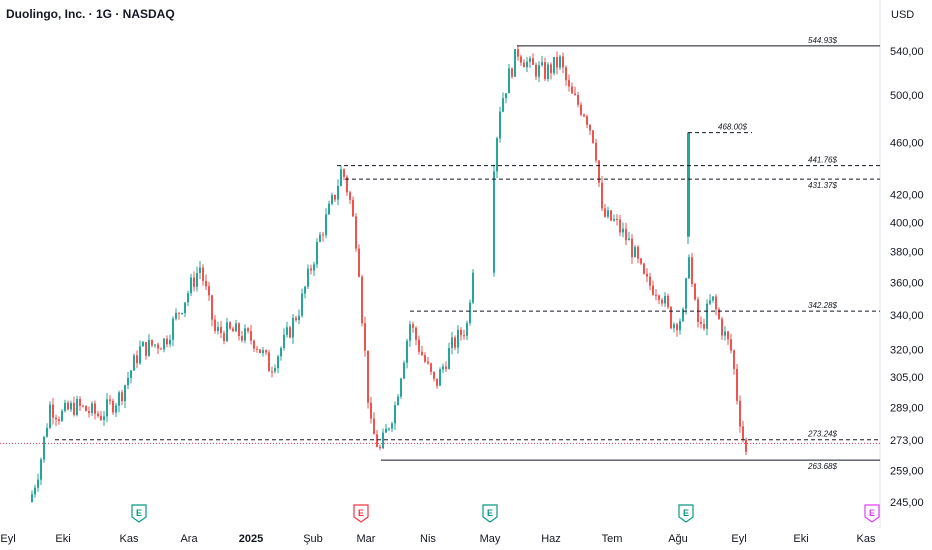  Describe the element at coordinates (907, 195) in the screenshot. I see `y-tick-label: 420,00` at that location.